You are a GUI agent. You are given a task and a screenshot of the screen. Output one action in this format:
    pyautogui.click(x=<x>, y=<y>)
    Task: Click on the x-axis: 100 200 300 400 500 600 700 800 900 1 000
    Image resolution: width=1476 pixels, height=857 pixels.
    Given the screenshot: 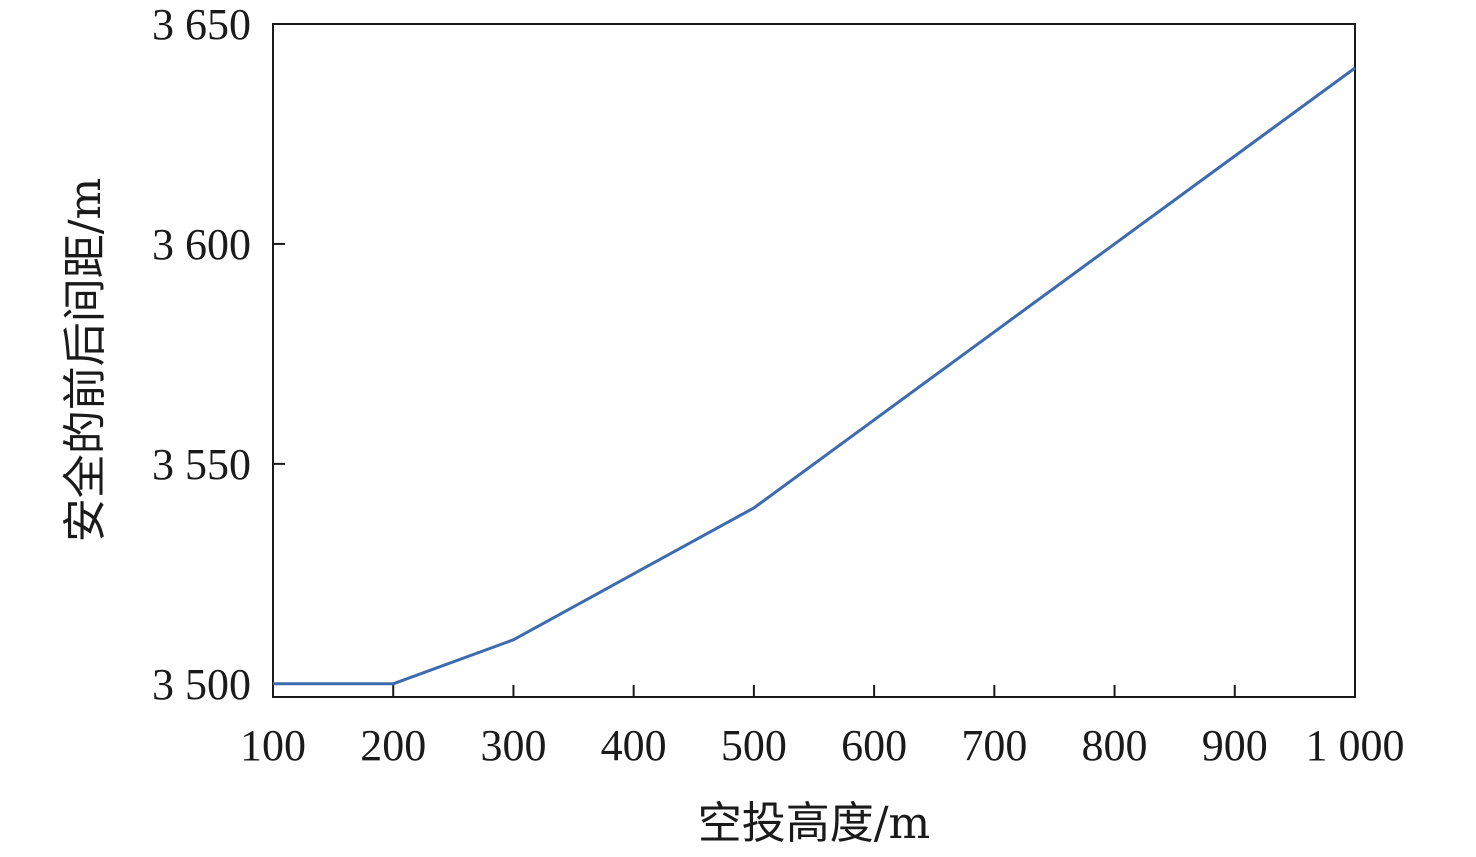 What is the action you would take?
    pyautogui.click(x=822, y=727)
    